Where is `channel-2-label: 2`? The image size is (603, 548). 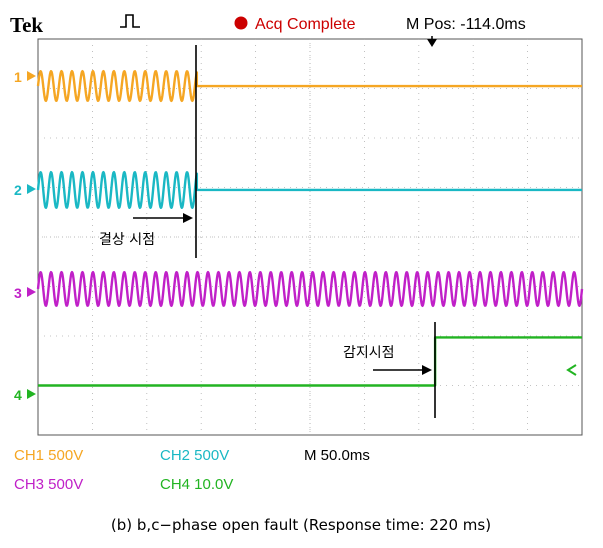
channel-2-label: 2 is located at coordinates (18, 190).